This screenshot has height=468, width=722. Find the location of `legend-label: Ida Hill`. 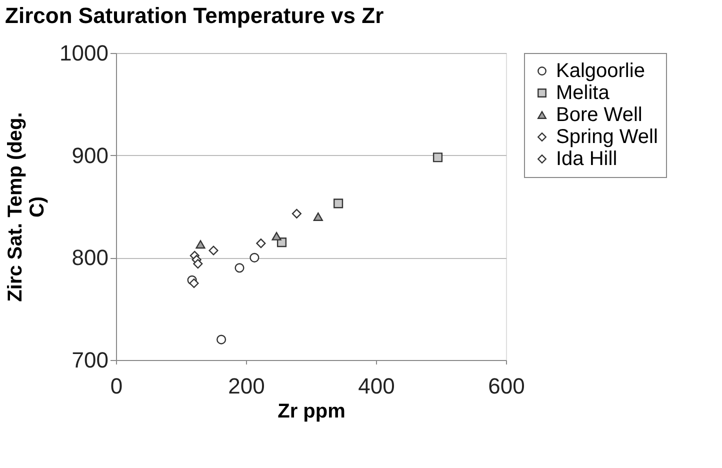

legend-label: Ida Hill is located at coordinates (587, 159).